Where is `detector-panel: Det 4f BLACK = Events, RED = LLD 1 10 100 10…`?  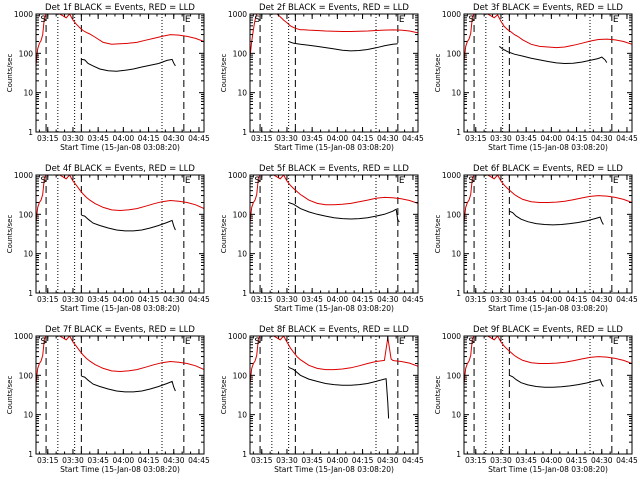
detector-panel: Det 4f BLACK = Events, RED = LLD 1 10 100 10… is located at coordinates (108, 238).